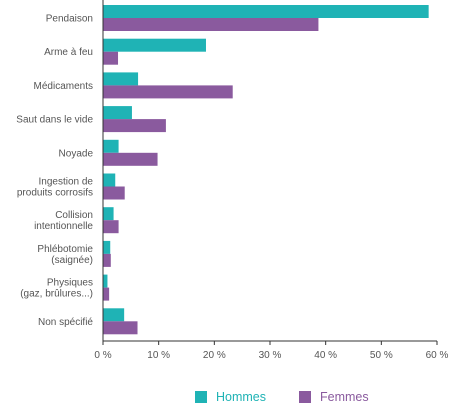  I want to click on x-tick-label-1: 10 %, so click(158, 355).